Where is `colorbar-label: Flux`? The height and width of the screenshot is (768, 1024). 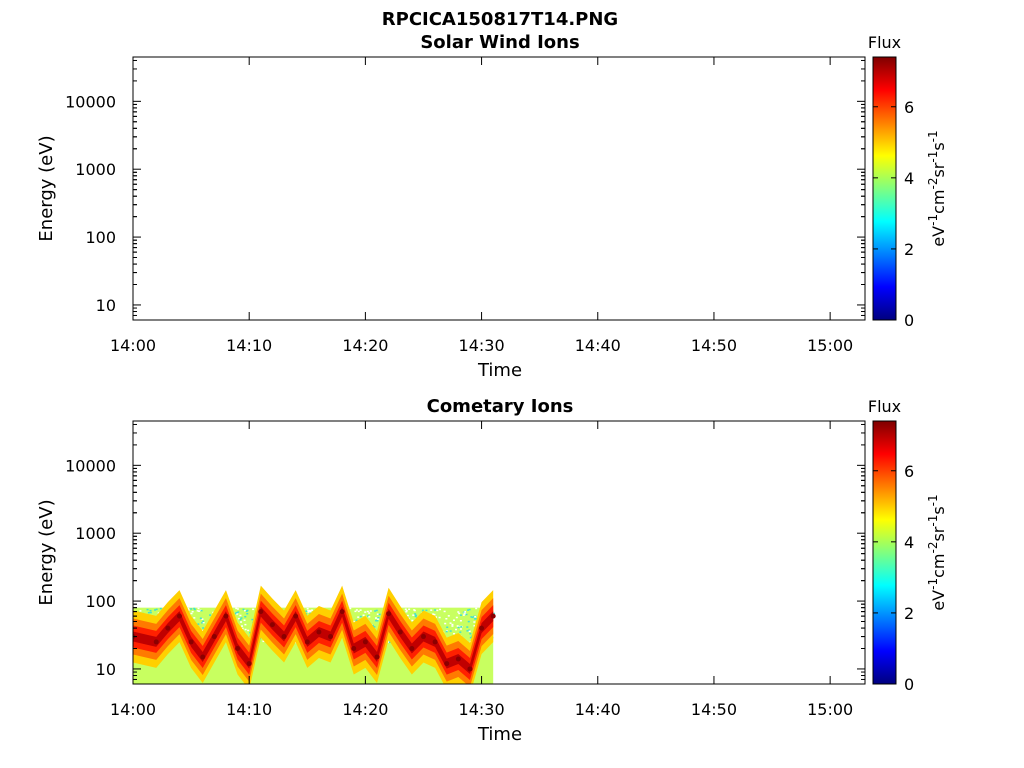
colorbar-label: Flux is located at coordinates (884, 42).